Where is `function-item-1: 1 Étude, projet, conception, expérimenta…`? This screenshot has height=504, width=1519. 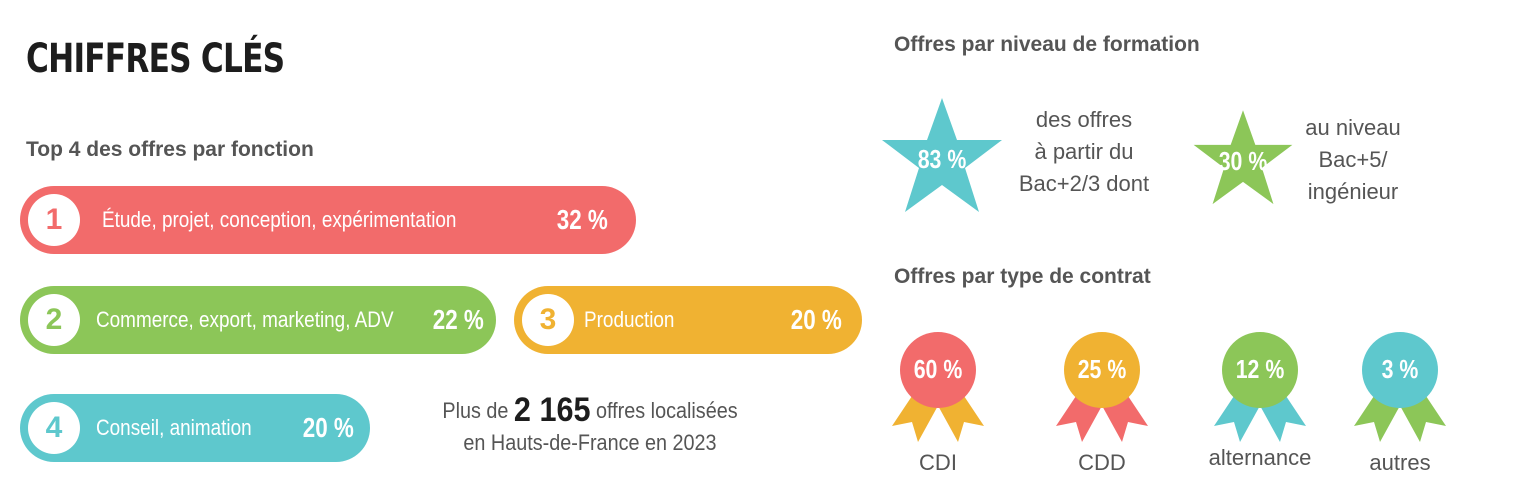
function-item-1: 1 Étude, projet, conception, expérimenta… is located at coordinates (328, 220).